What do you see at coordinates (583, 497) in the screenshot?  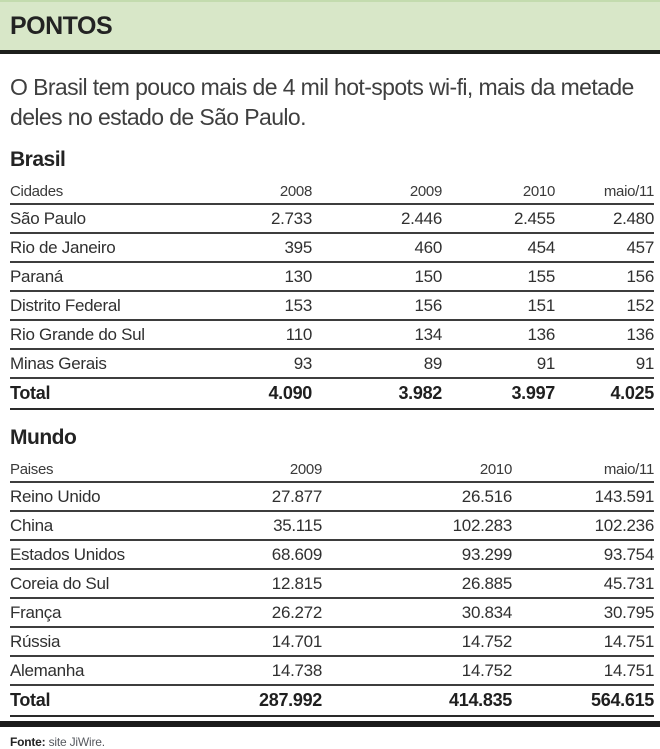 I see `table-cell: 143.591` at bounding box center [583, 497].